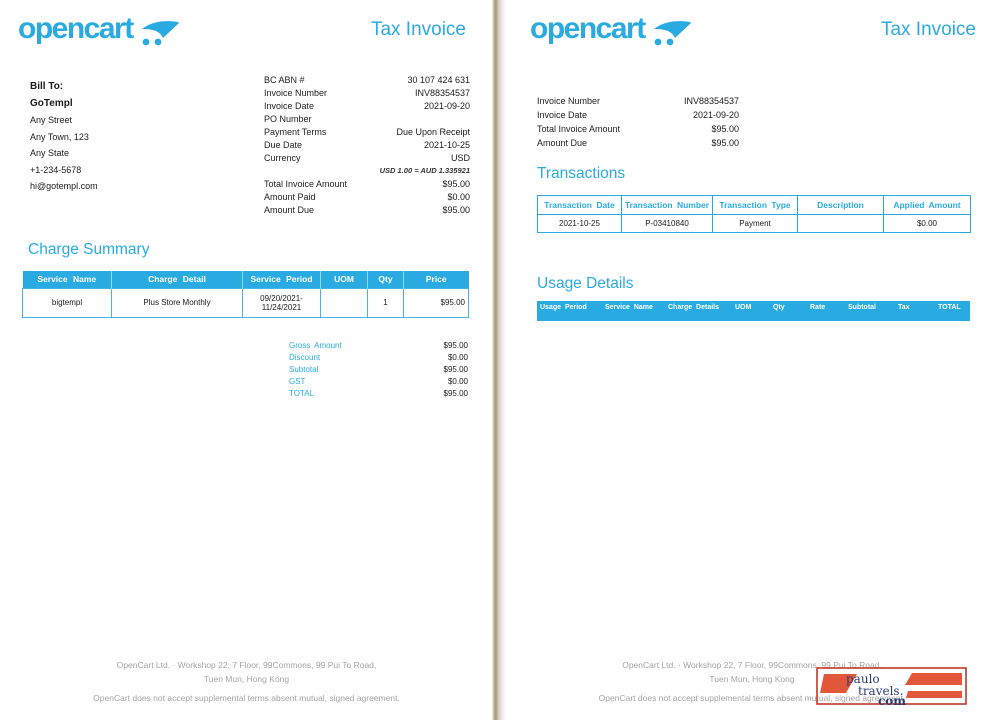 The height and width of the screenshot is (720, 1000). I want to click on total-label: Subtotal, so click(304, 369).